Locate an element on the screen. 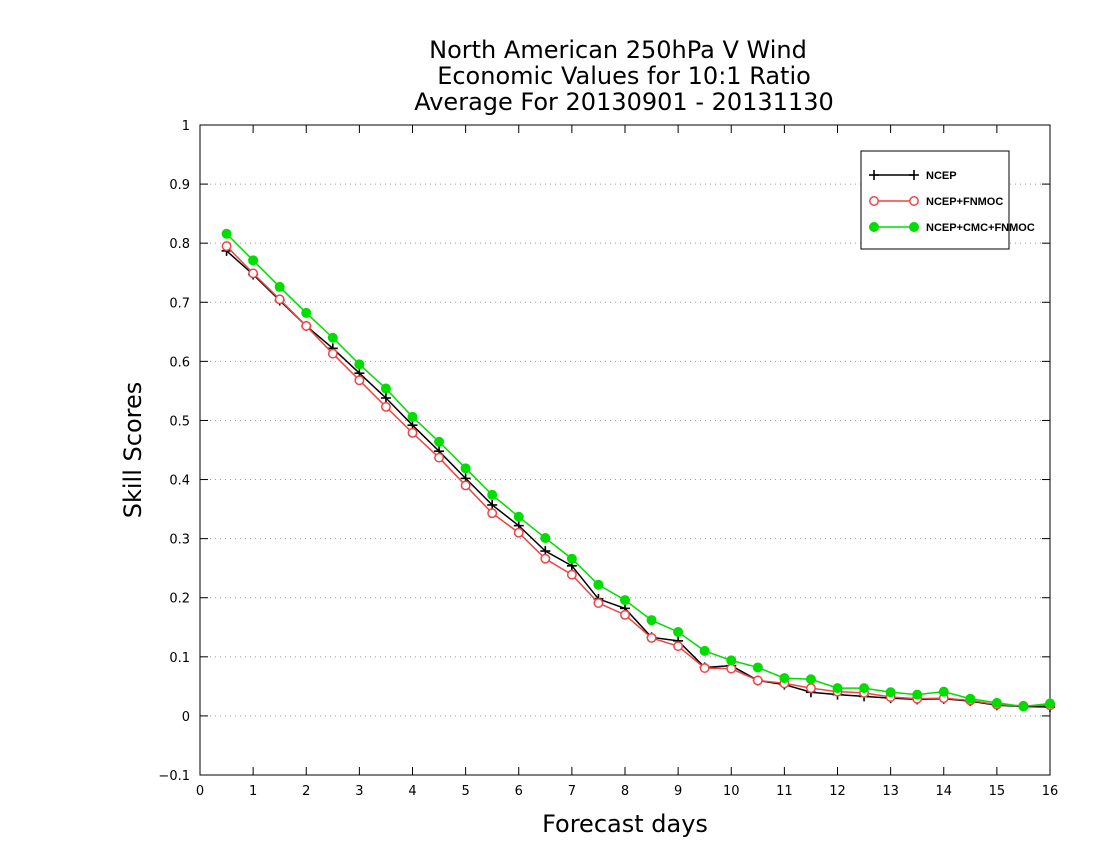  y-axis-title: Skill Scores is located at coordinates (133, 450).